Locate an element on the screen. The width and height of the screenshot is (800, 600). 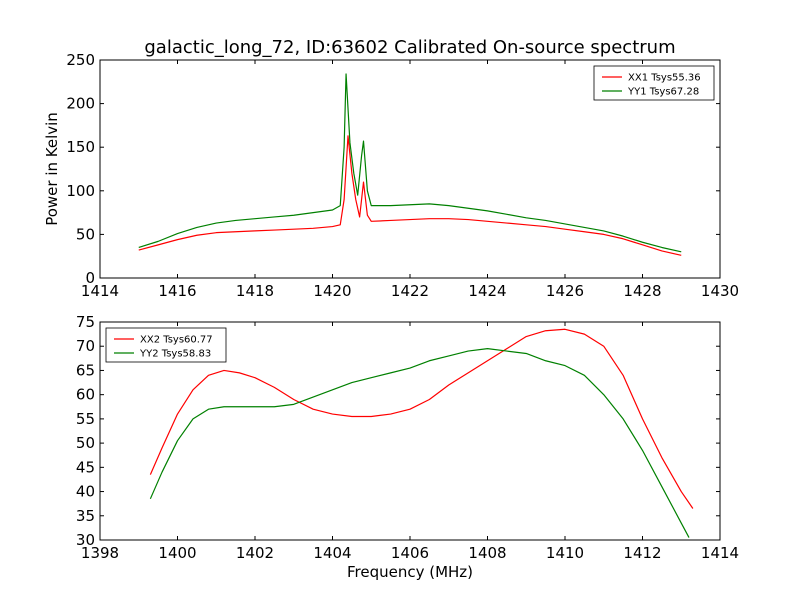
top-x-tick-label: 1416 is located at coordinates (177, 291).